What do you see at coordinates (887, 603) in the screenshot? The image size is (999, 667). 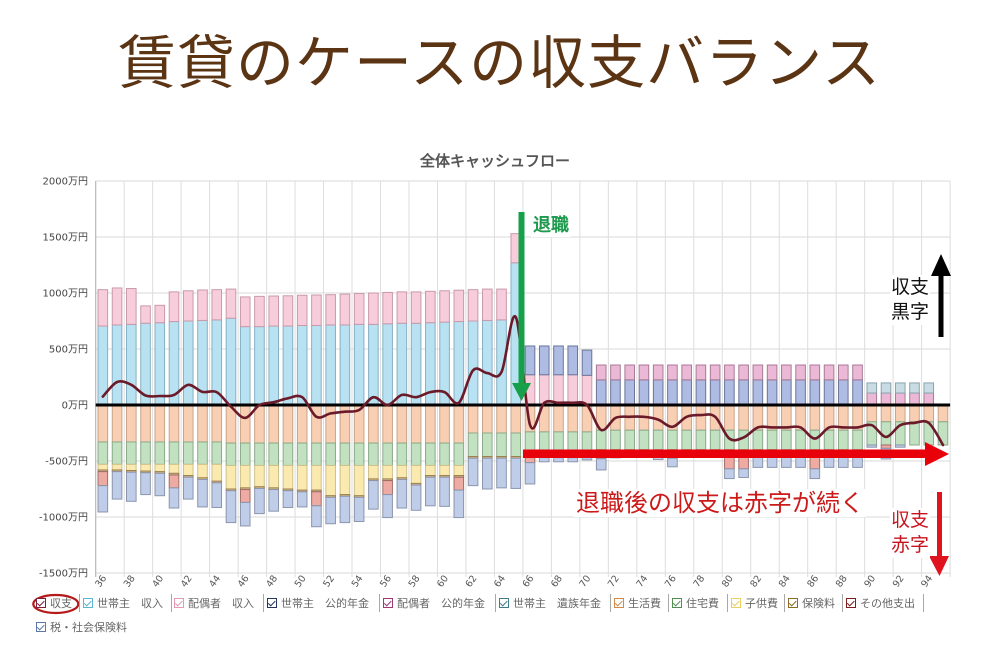 I see `legend-label-other: その他支出` at bounding box center [887, 603].